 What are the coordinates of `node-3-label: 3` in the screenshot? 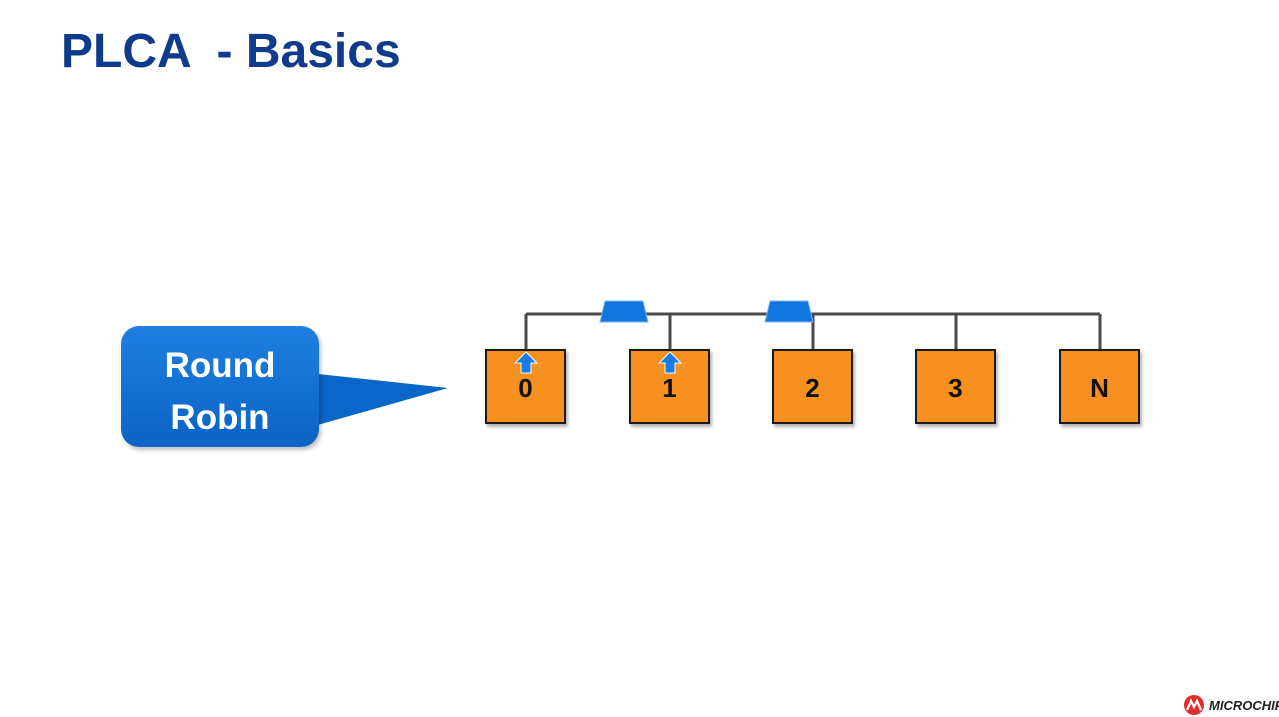 It's located at (955, 388).